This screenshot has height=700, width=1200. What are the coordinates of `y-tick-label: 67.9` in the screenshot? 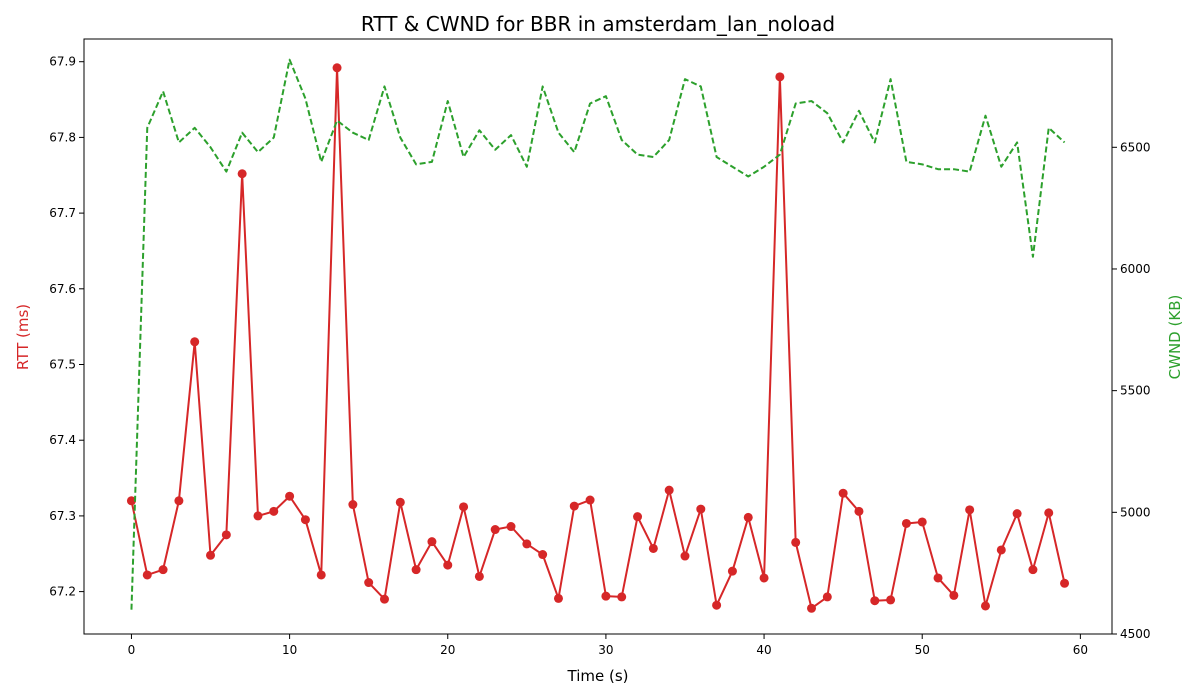 It's located at (62, 62).